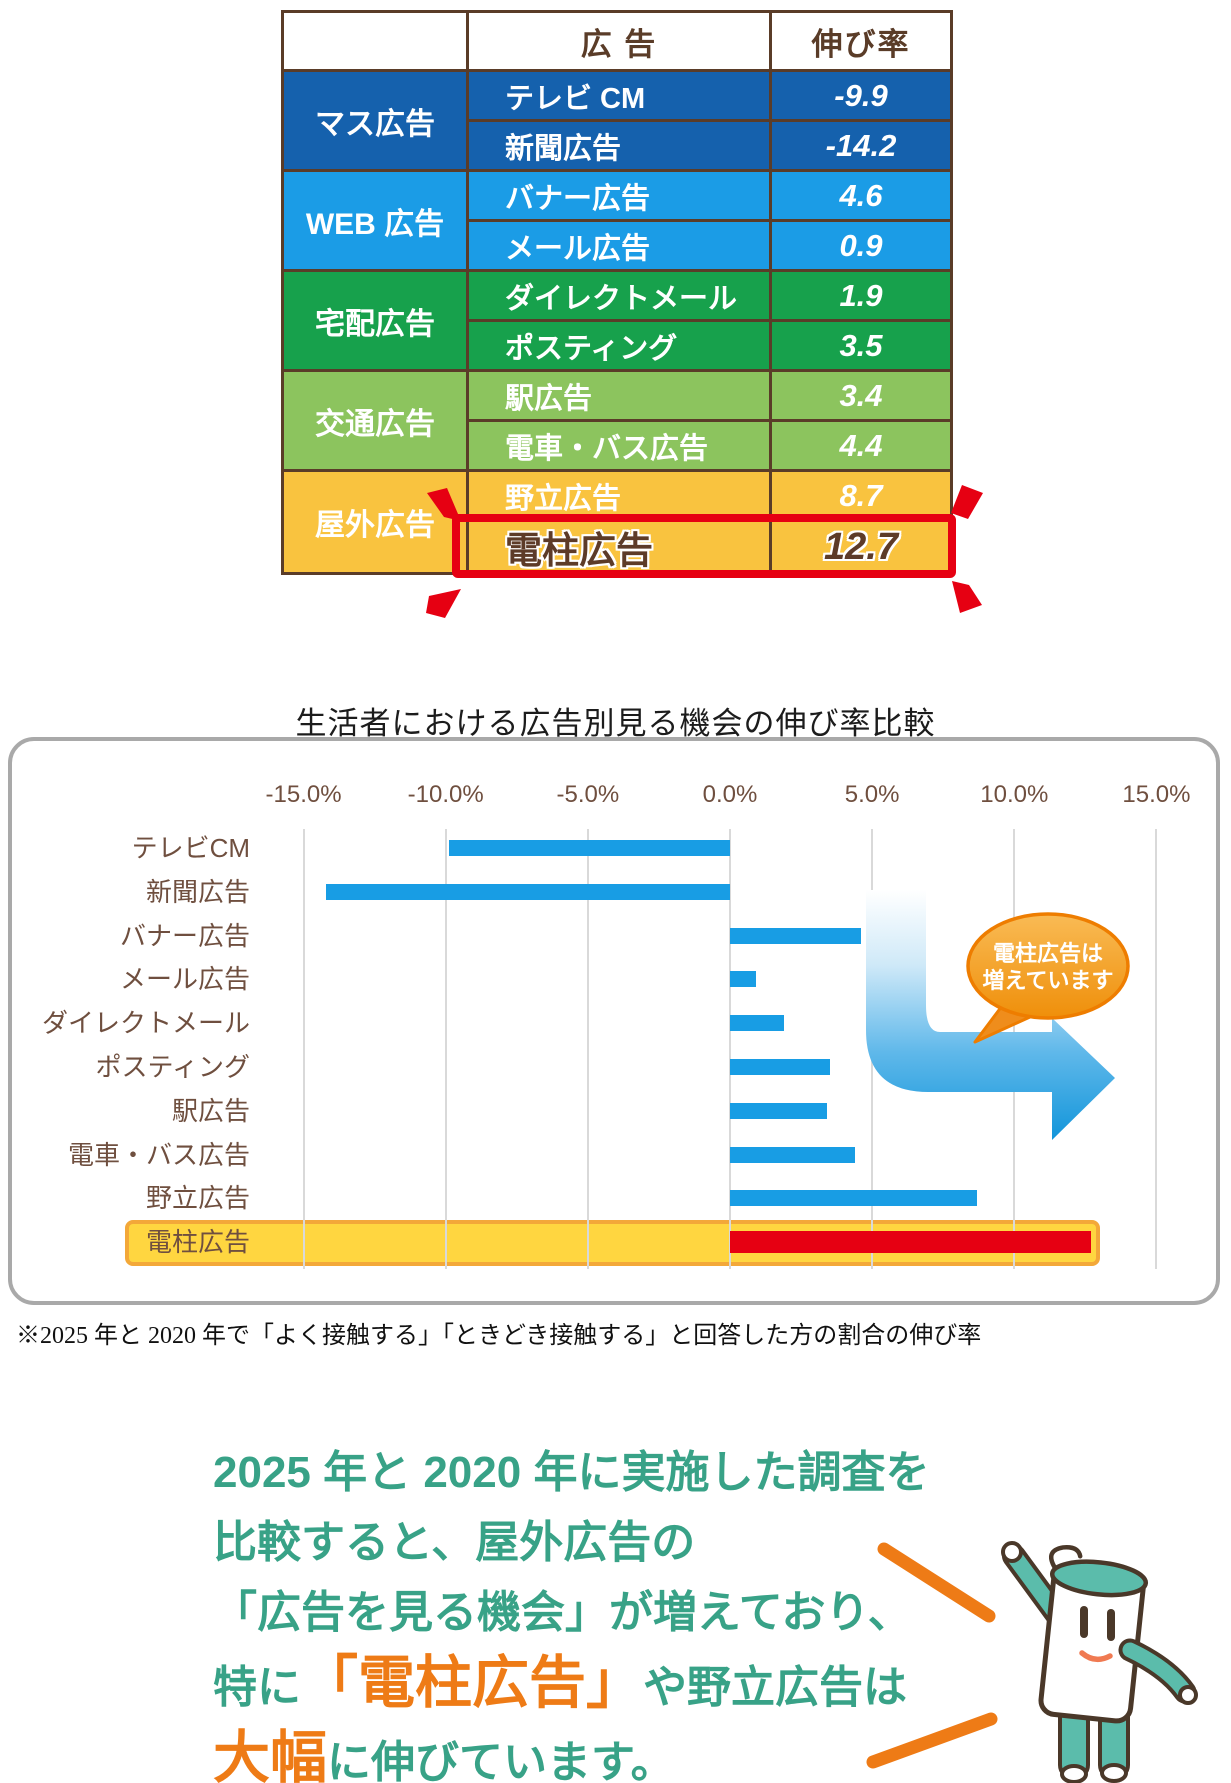  I want to click on table-category-cell: WEB 広告, so click(375, 220).